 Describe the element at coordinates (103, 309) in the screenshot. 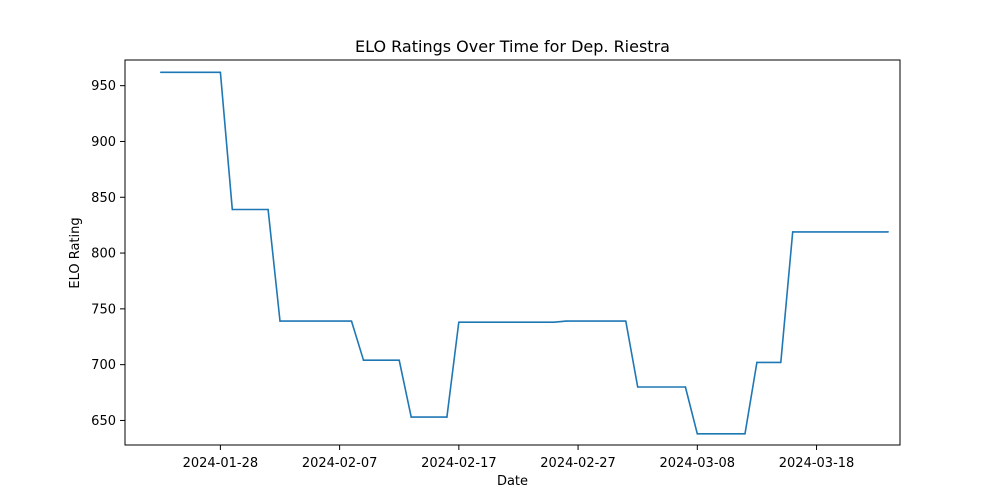

I see `y-tick-label: 750` at that location.